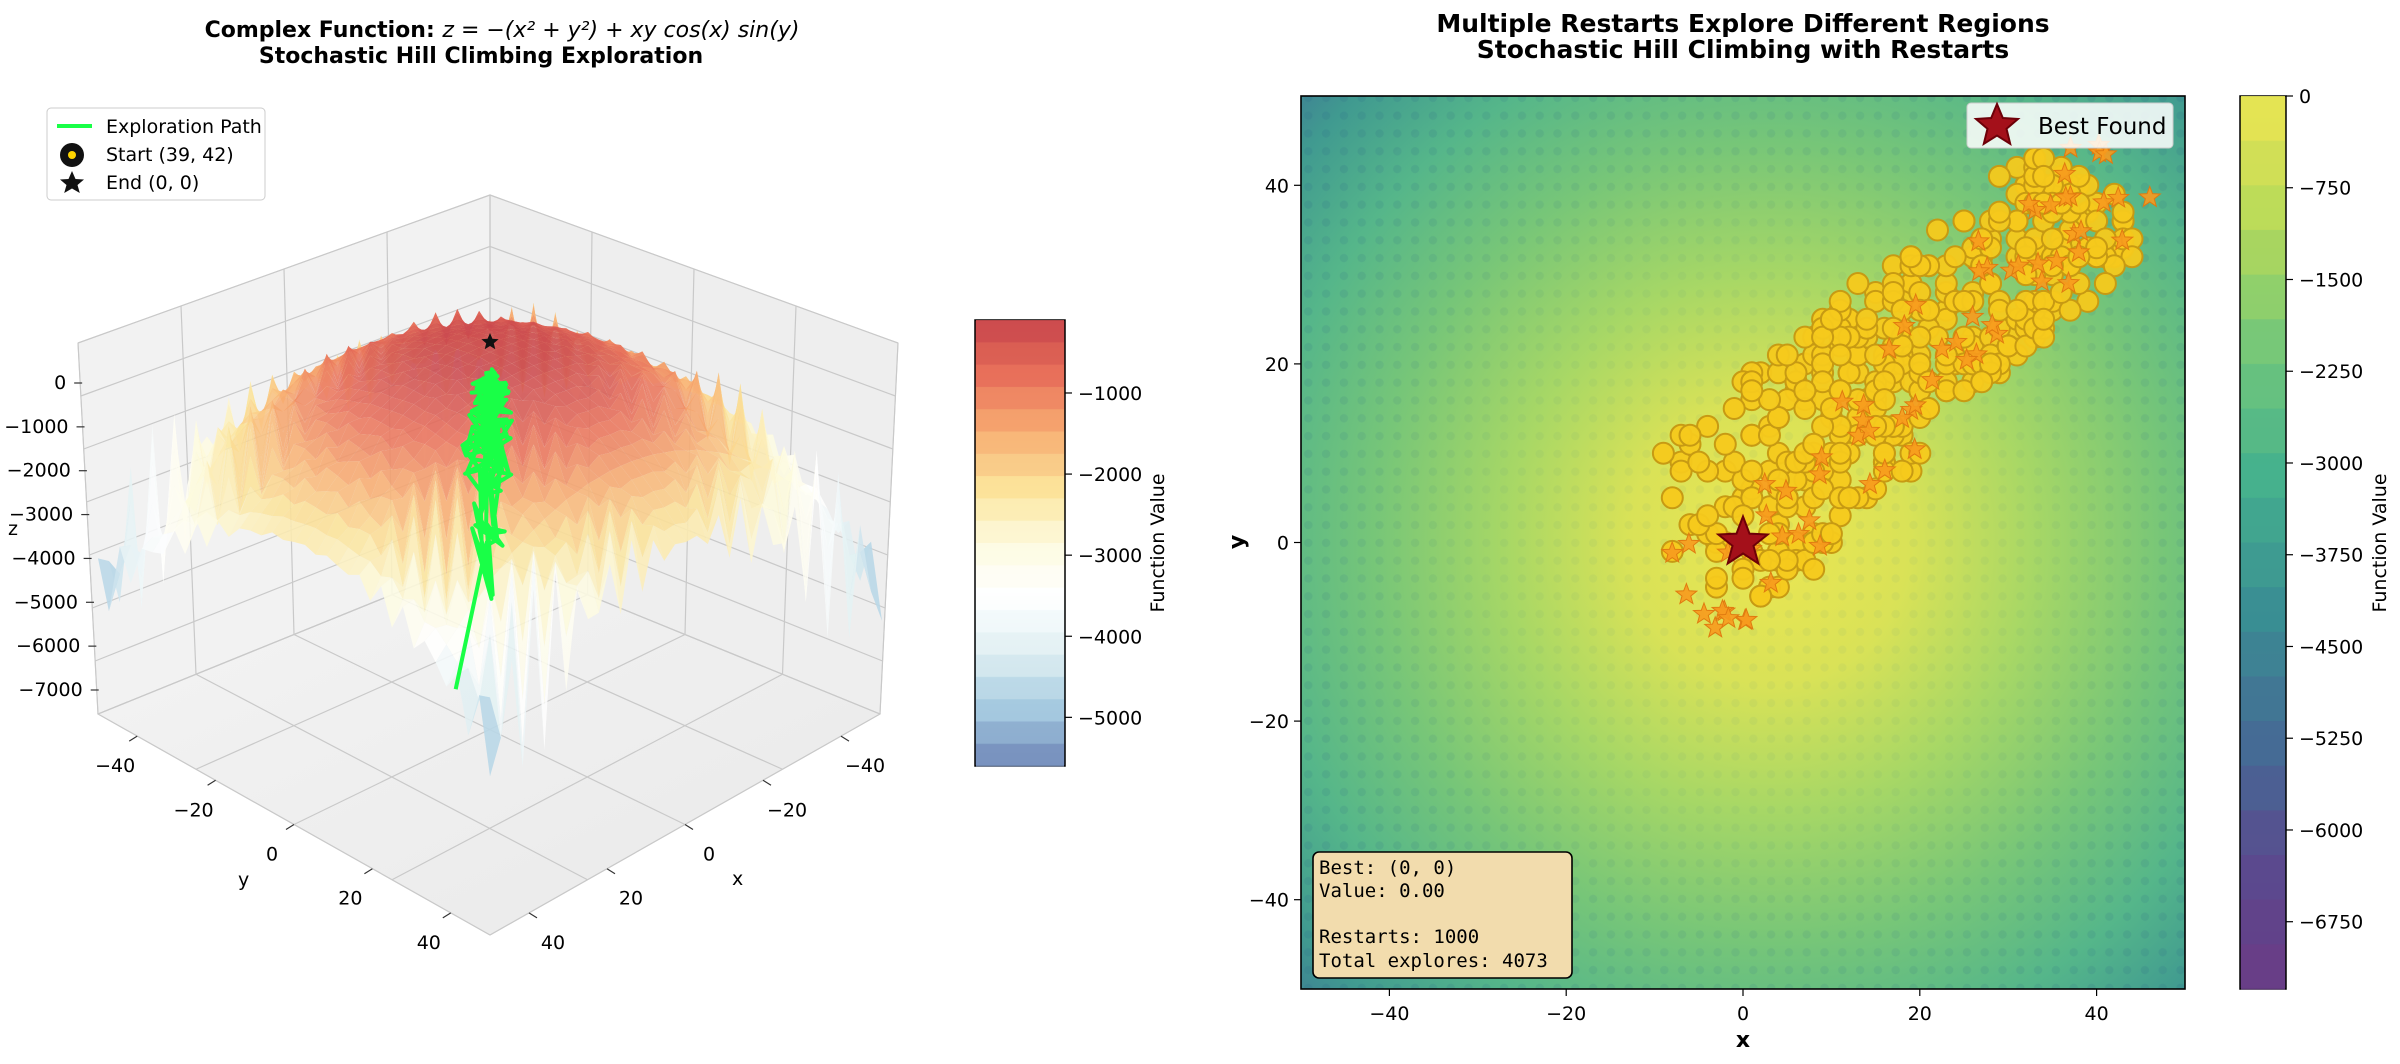 Image resolution: width=2400 pixels, height=1064 pixels. I want to click on z-tick-label: −4000, so click(43, 558).